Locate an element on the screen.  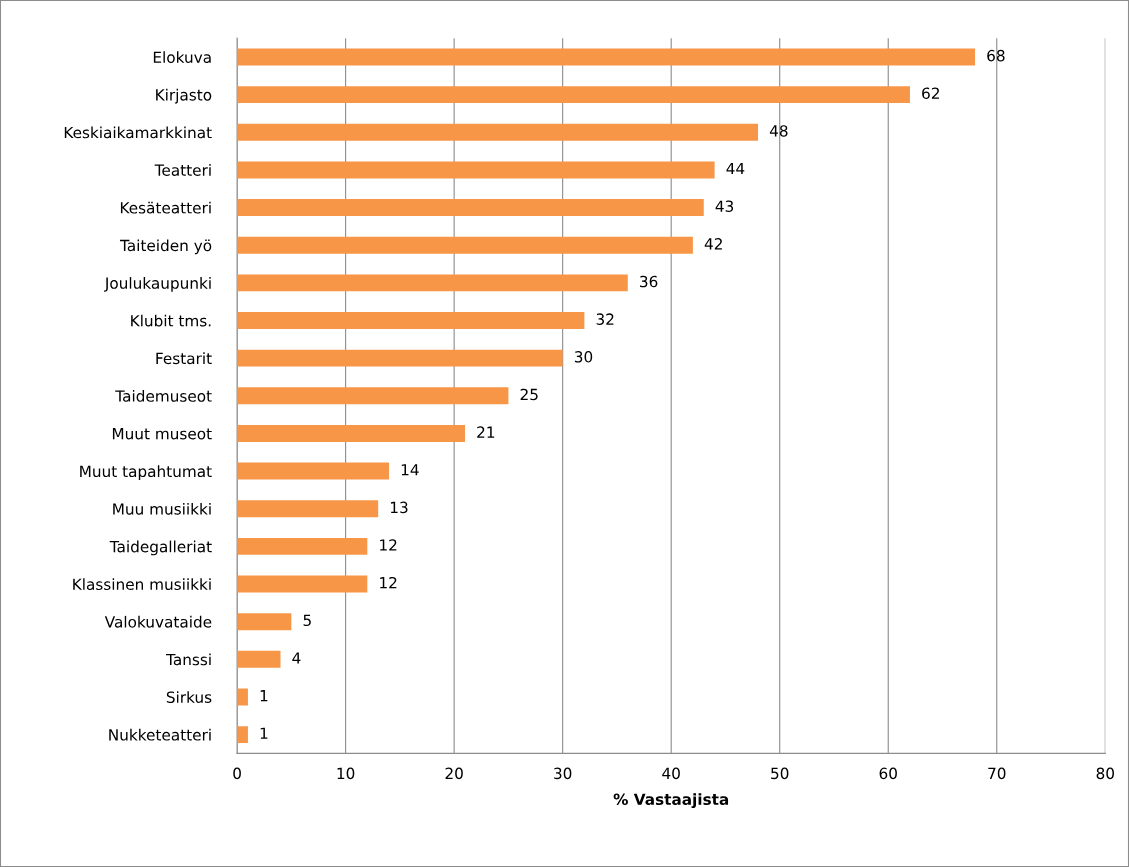
y-tick-label: Keskiaikamarkkinat is located at coordinates (138, 132).